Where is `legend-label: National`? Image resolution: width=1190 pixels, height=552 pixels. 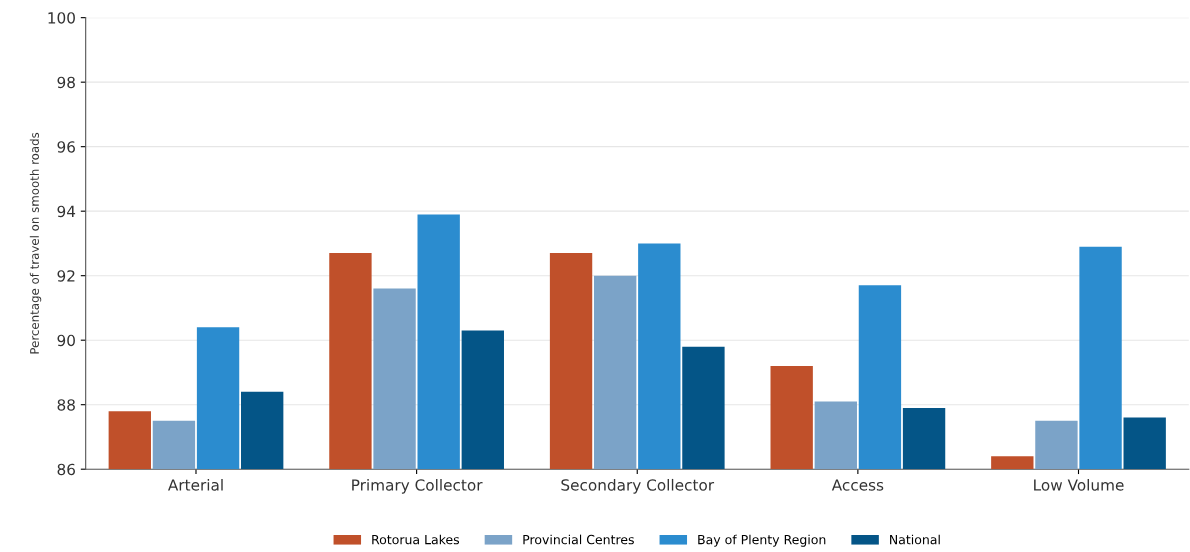
legend-label: National is located at coordinates (915, 539).